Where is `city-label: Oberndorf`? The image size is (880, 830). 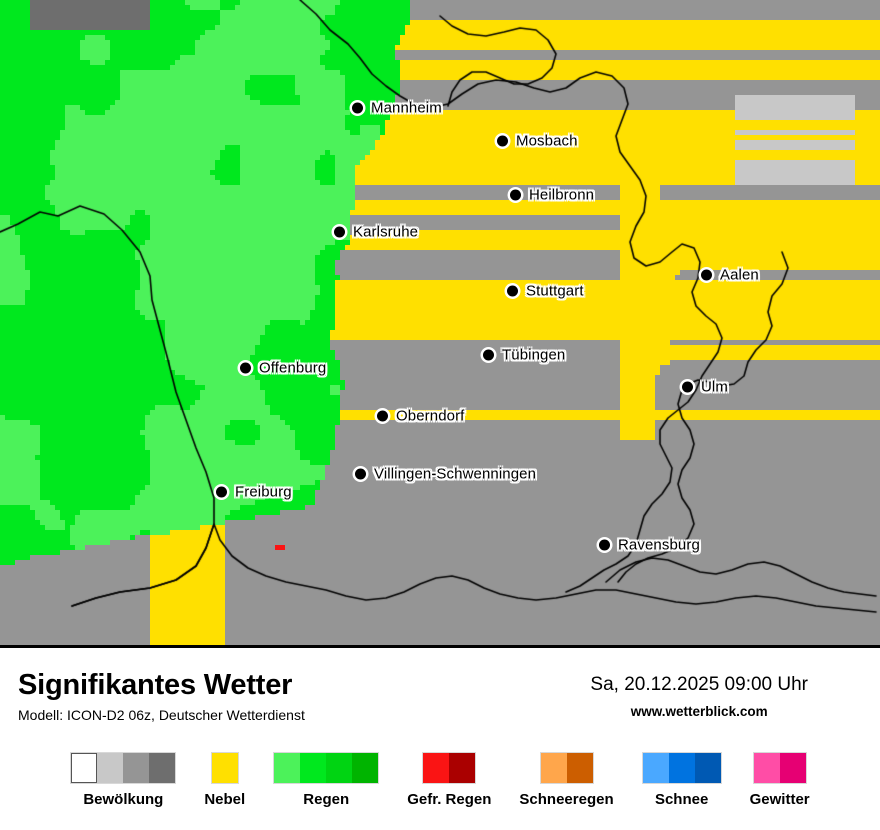 city-label: Oberndorf is located at coordinates (430, 416).